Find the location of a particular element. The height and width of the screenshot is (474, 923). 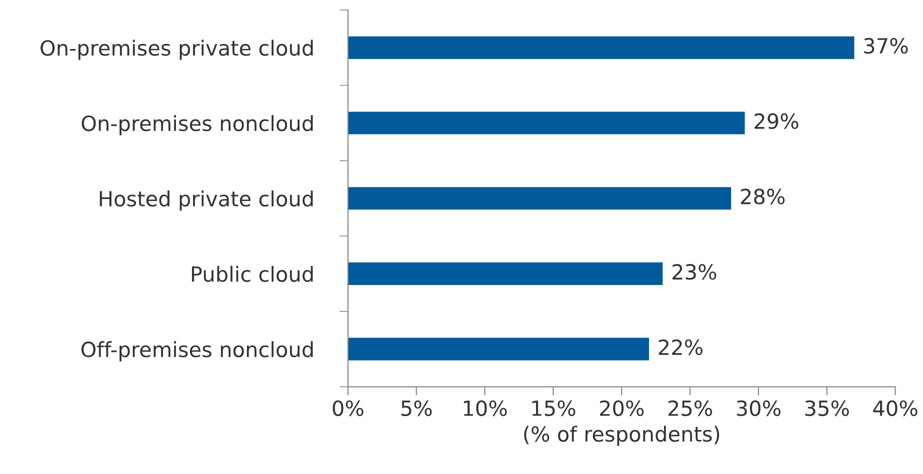

y-tick-label: On-premises private cloud is located at coordinates (176, 50).